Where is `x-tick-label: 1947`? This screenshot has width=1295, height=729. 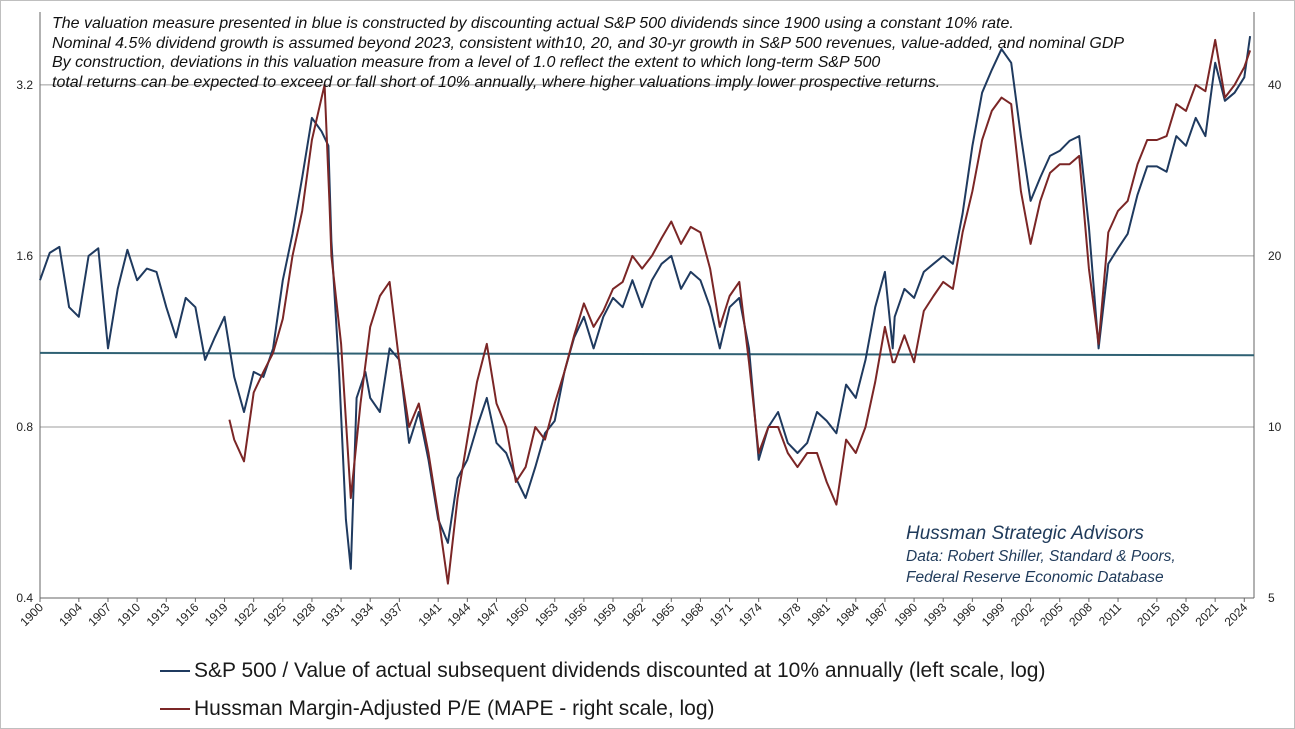 x-tick-label: 1947 is located at coordinates (488, 614).